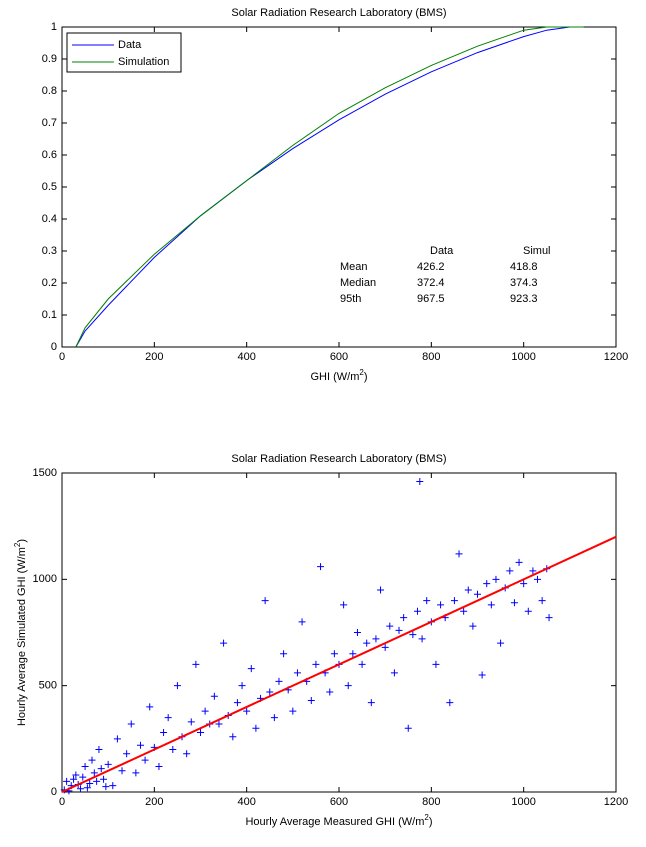  I want to click on legend-label: Data, so click(130, 45).